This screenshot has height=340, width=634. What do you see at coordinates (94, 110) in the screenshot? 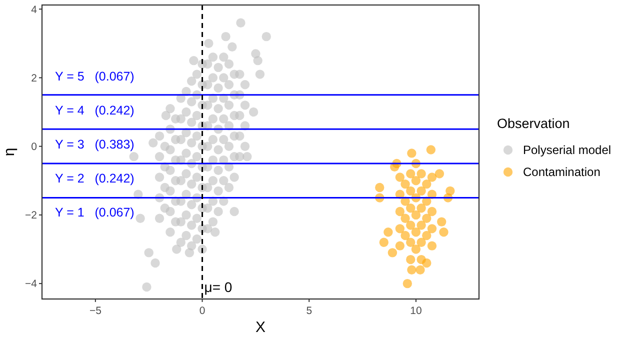
I see `annotation: Y = 4 (0.242)` at bounding box center [94, 110].